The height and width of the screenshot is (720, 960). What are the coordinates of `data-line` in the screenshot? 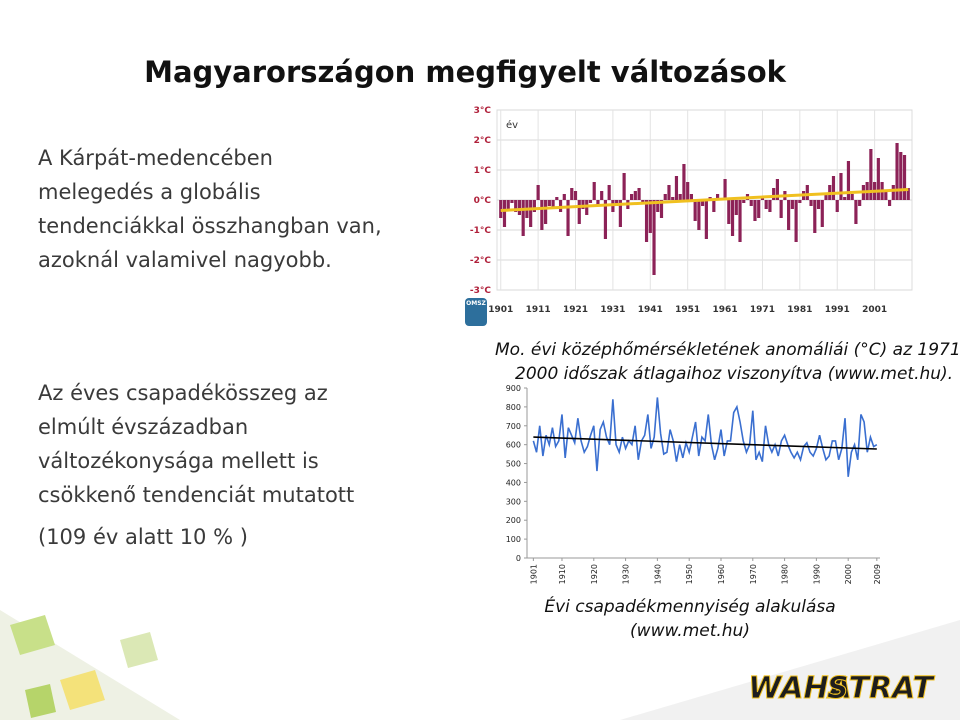 It's located at (705, 437).